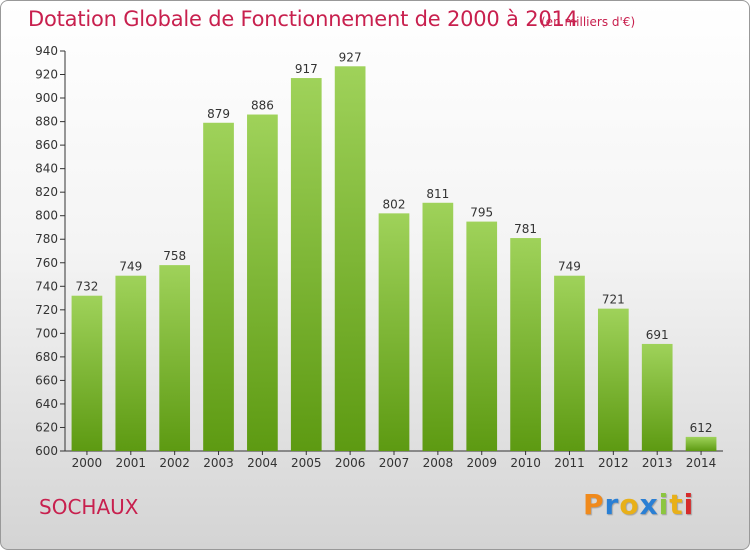 Image resolution: width=750 pixels, height=550 pixels. I want to click on data-label-2004: 886, so click(262, 106).